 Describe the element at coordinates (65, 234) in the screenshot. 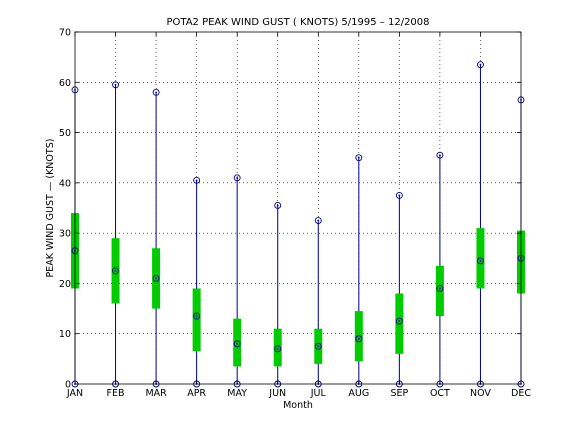

I see `y-tick-label: 30` at that location.